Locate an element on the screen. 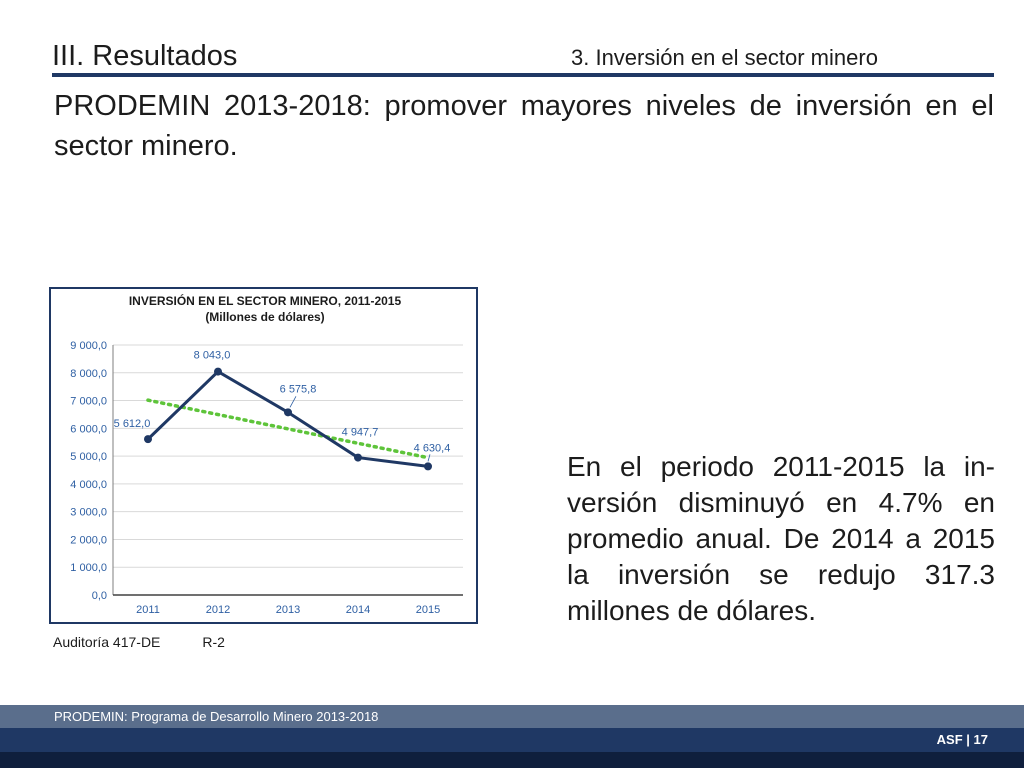  data-label: 4 630,4 is located at coordinates (432, 448).